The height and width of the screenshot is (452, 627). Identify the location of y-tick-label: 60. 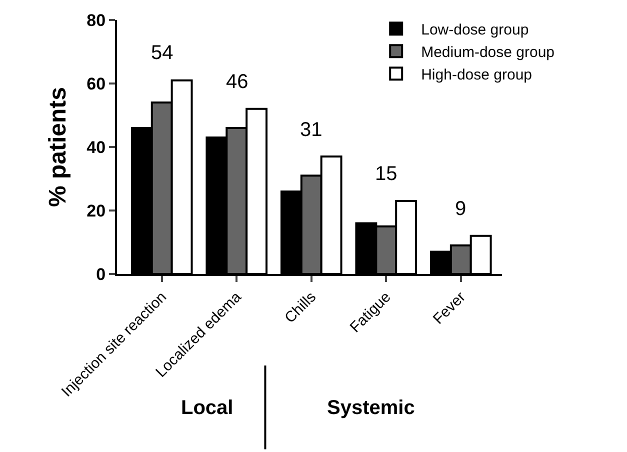
(96, 84).